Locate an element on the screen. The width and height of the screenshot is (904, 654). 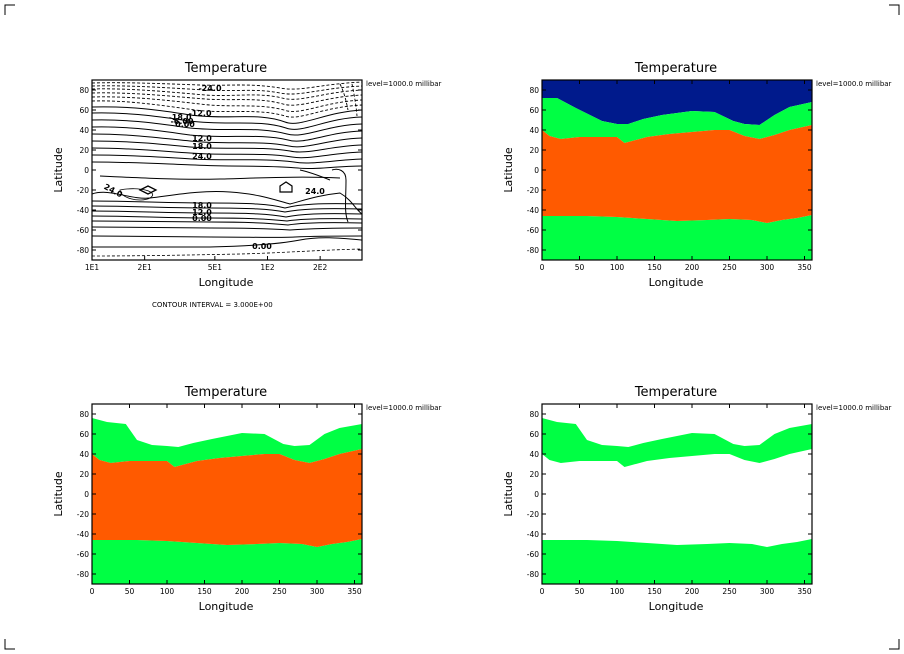
negative-contours is located at coordinates (227, 99).